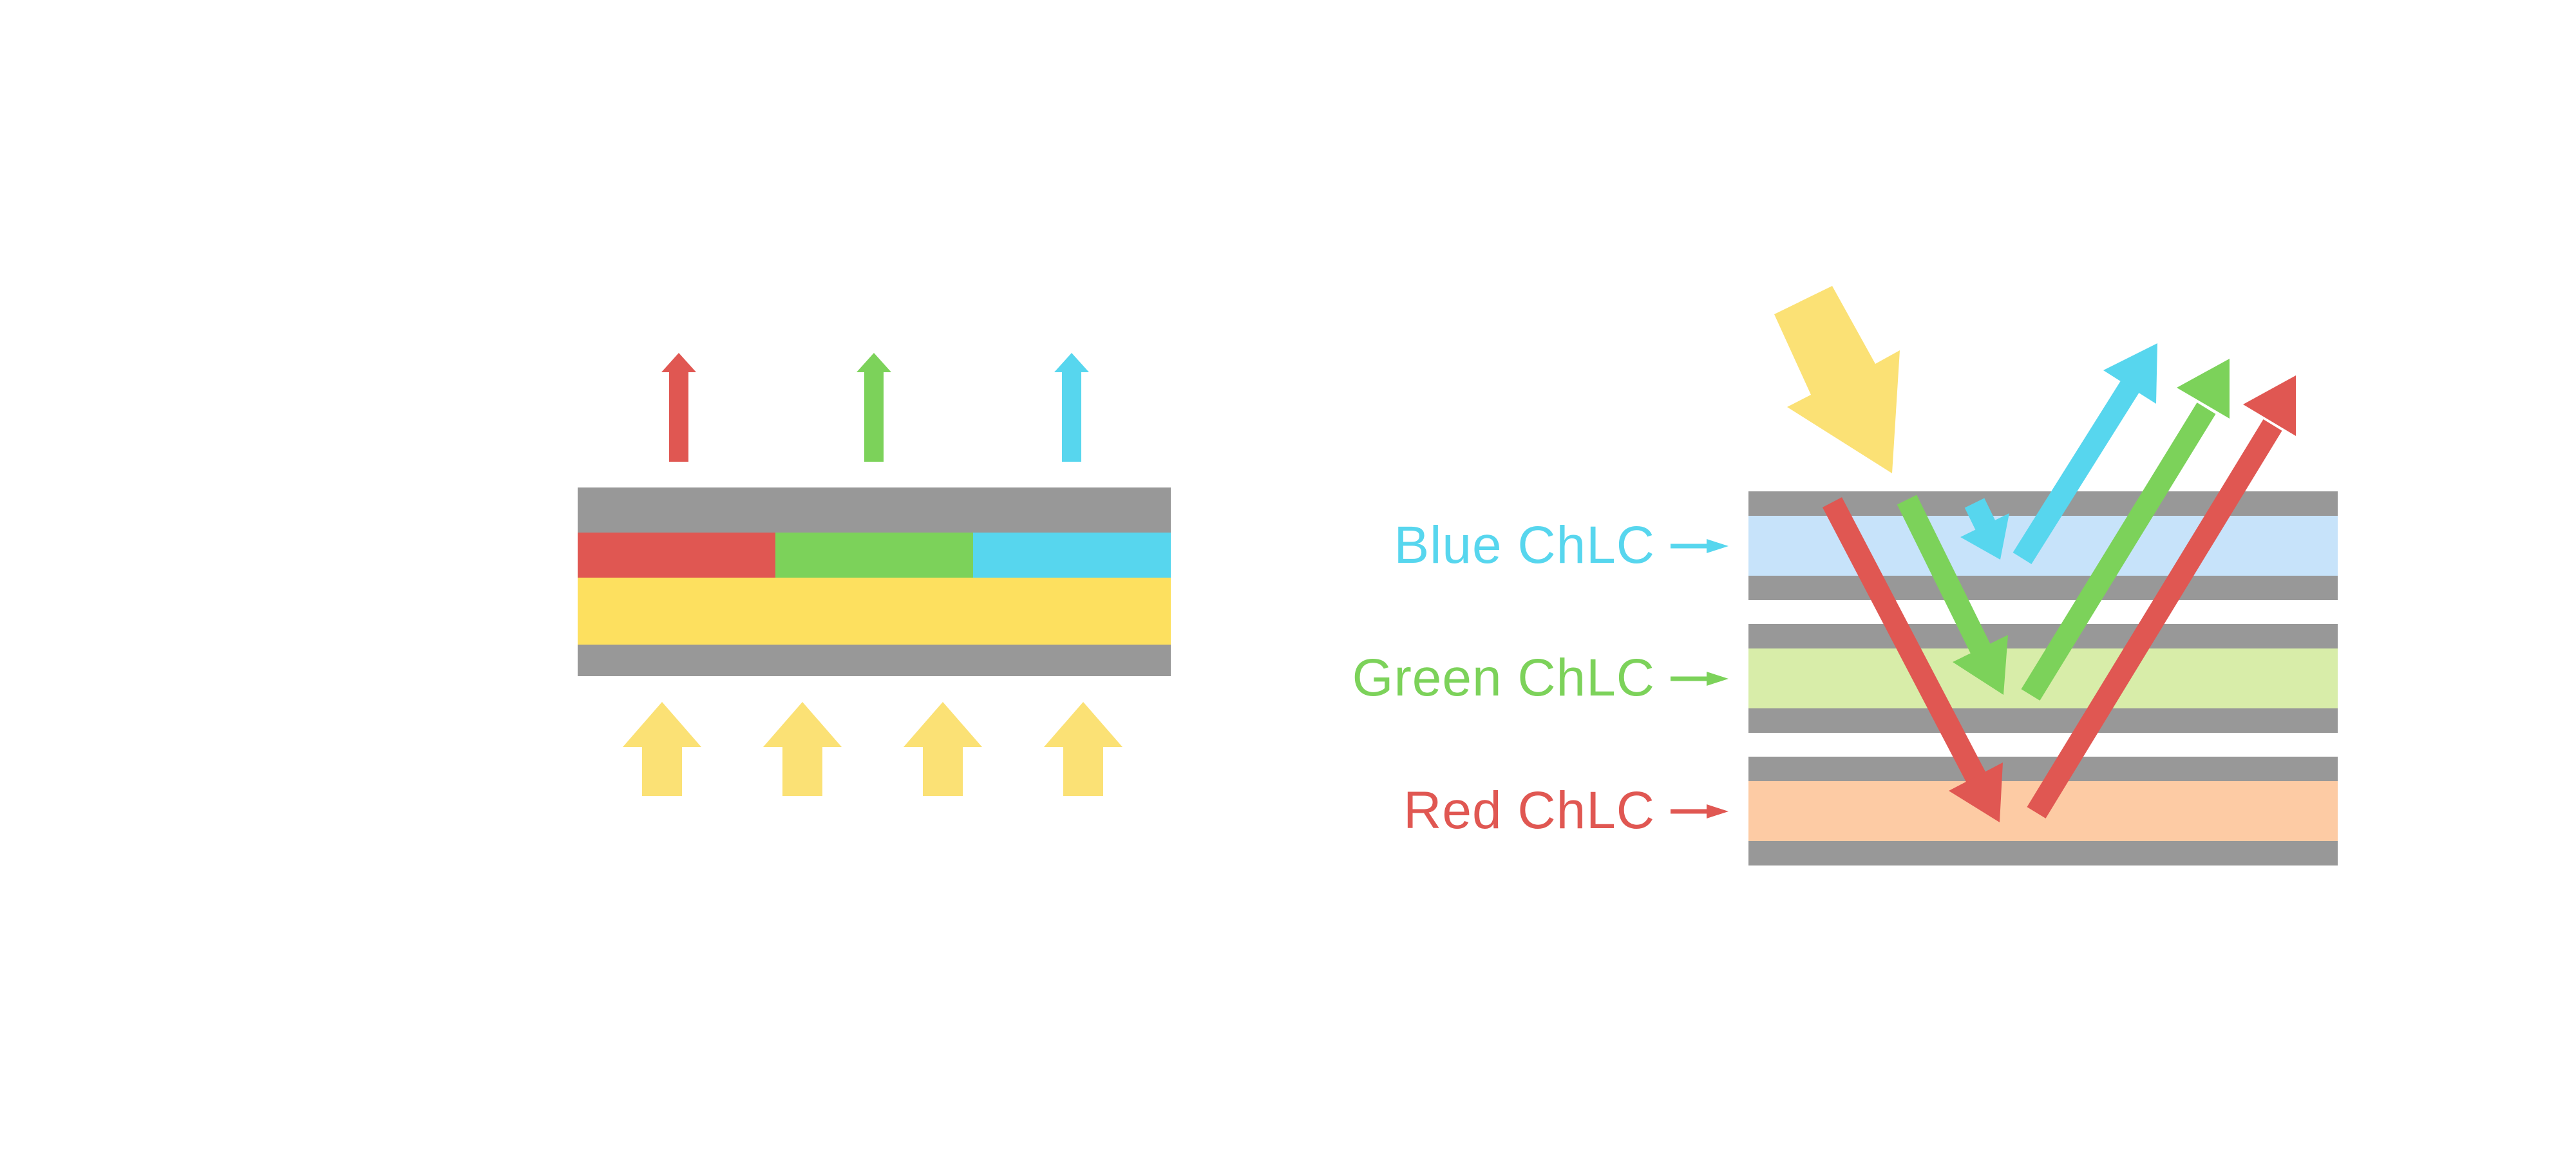 This screenshot has height=1154, width=2576. What do you see at coordinates (1985, 536) in the screenshot?
I see `blue-light-down-arrowhead` at bounding box center [1985, 536].